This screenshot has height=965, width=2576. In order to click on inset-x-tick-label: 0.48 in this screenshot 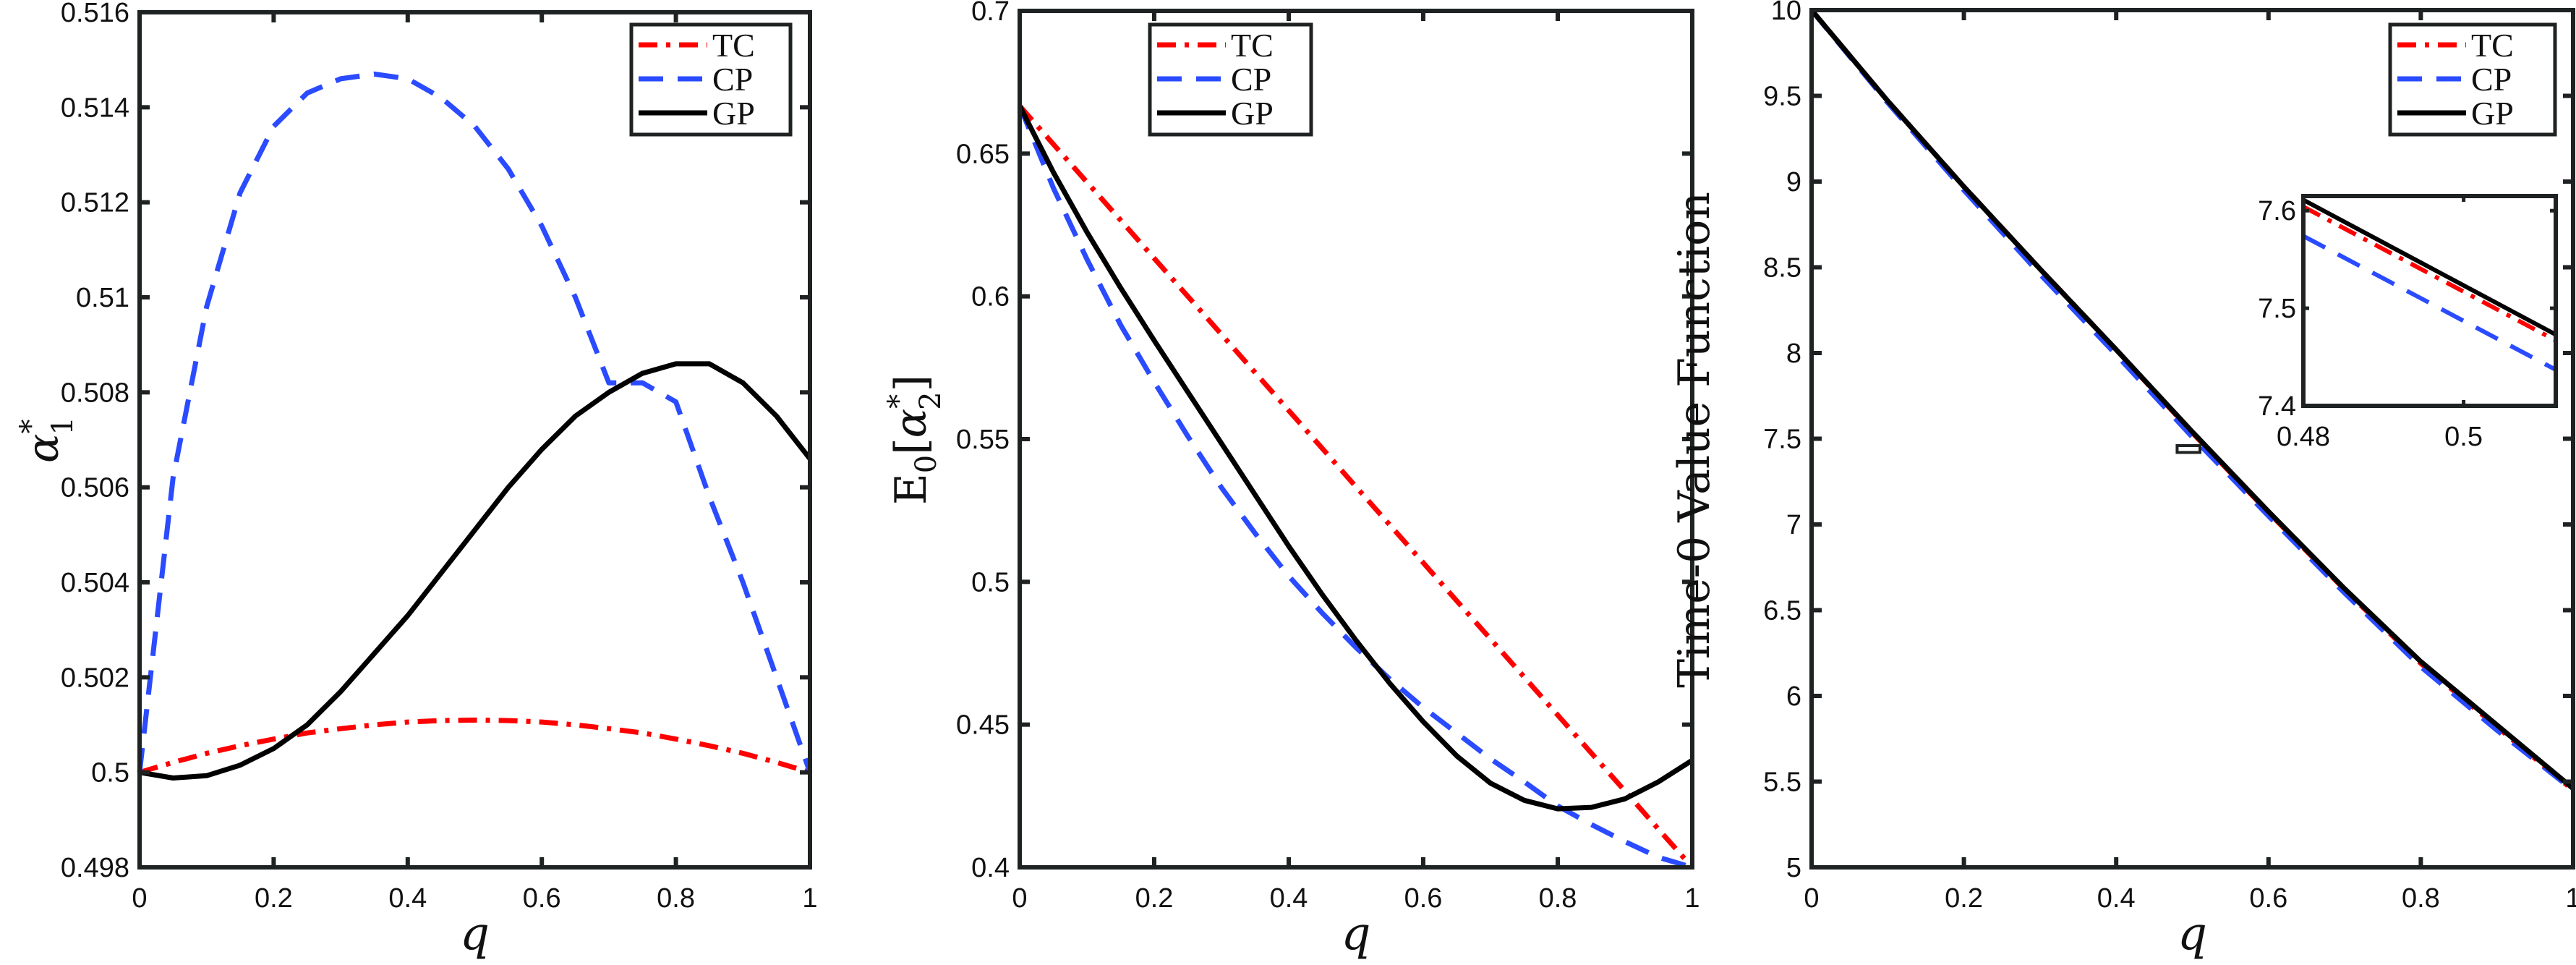, I will do `click(2303, 437)`.